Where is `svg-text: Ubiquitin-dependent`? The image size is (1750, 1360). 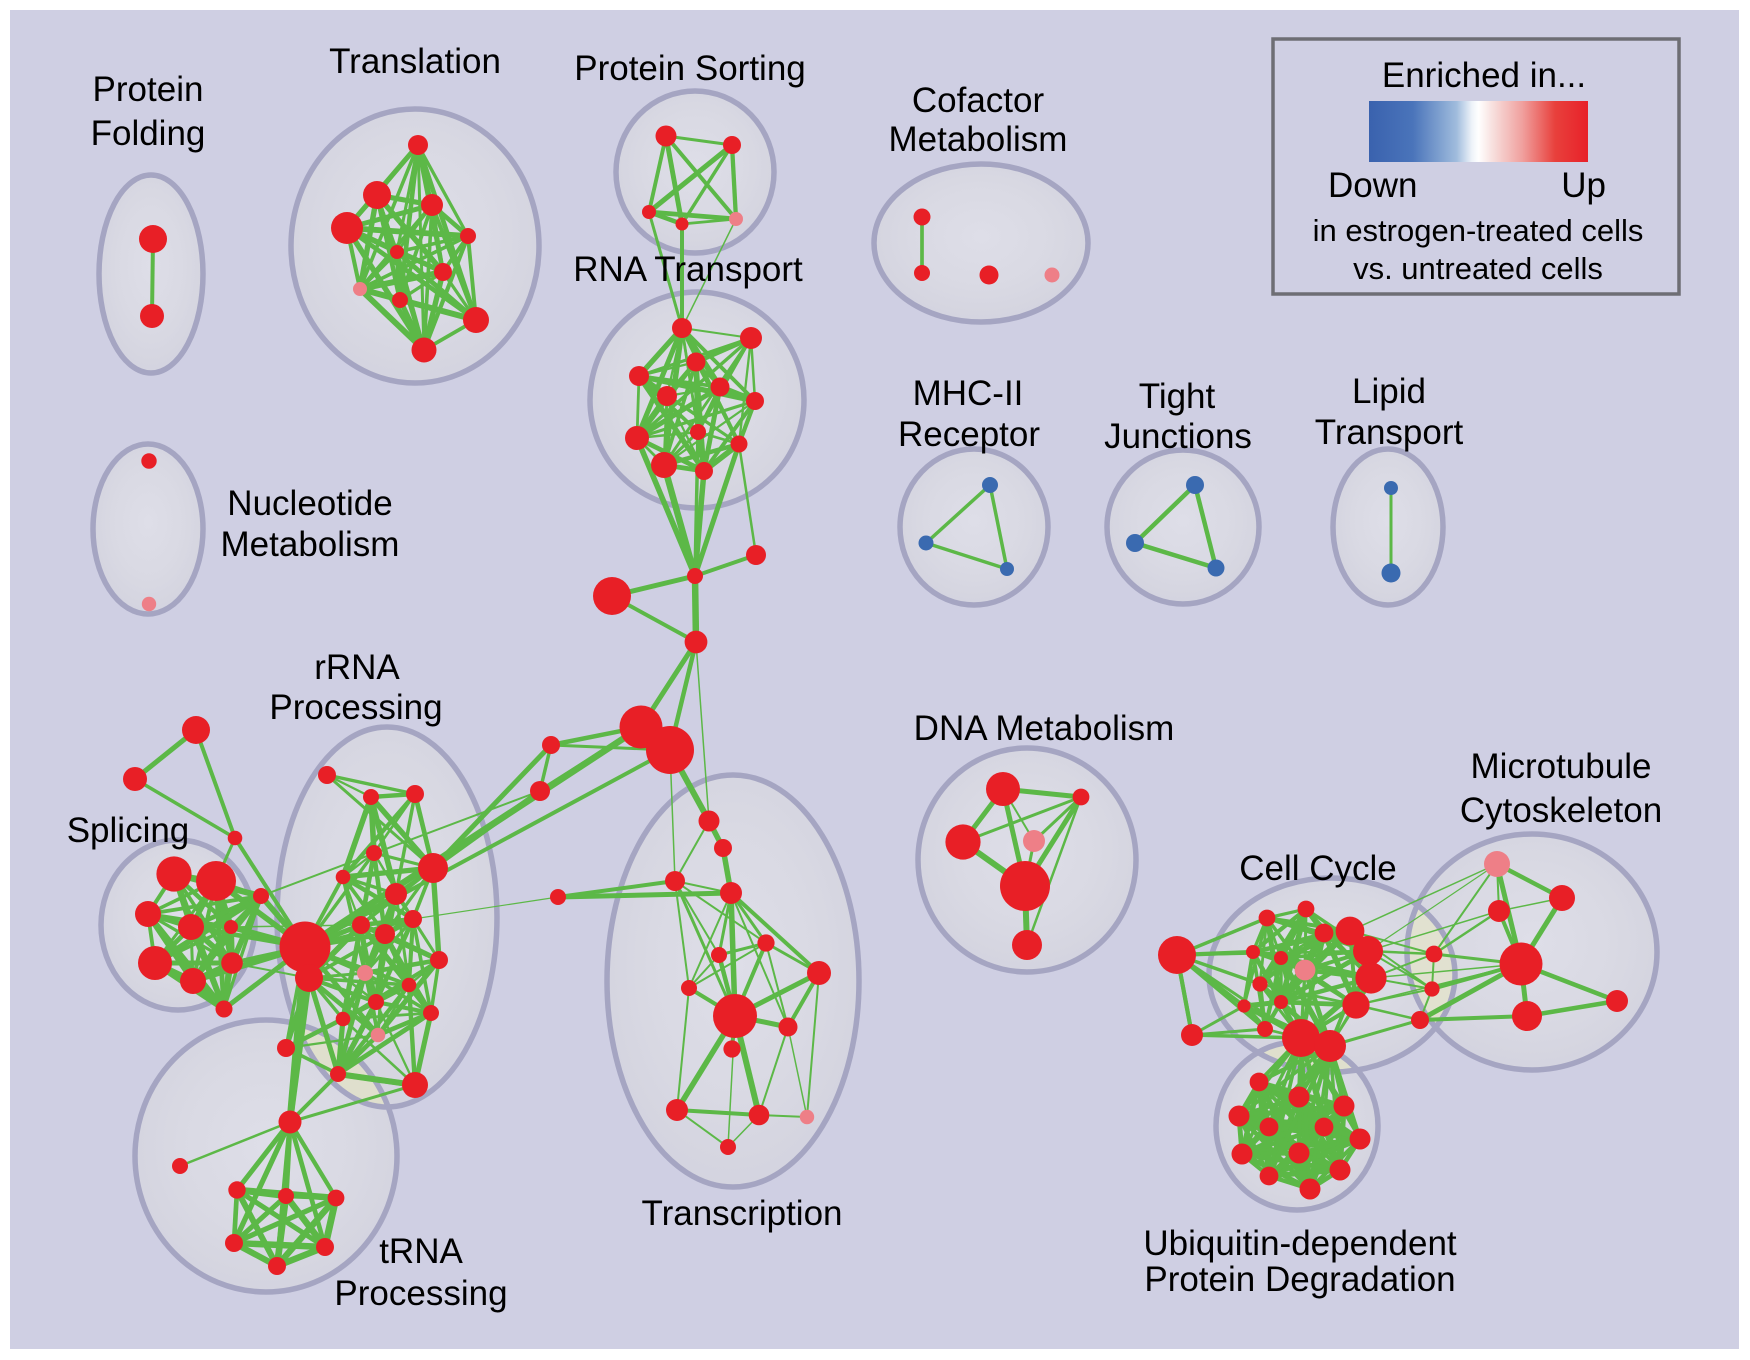 svg-text: Ubiquitin-dependent is located at coordinates (1300, 1243).